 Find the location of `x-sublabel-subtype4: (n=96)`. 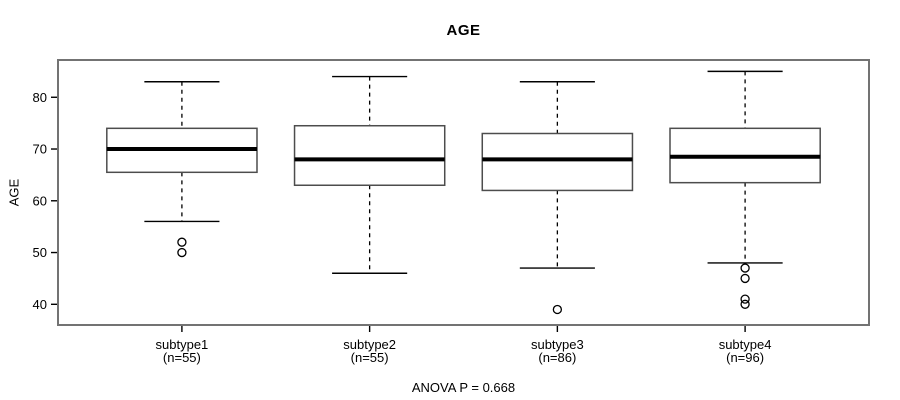

x-sublabel-subtype4: (n=96) is located at coordinates (745, 357).